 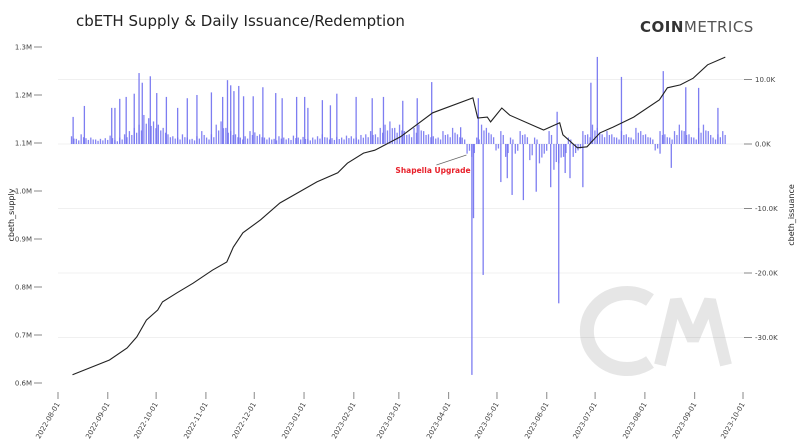 I want to click on y-right-tick-label: -10.0K, so click(x=766, y=209).